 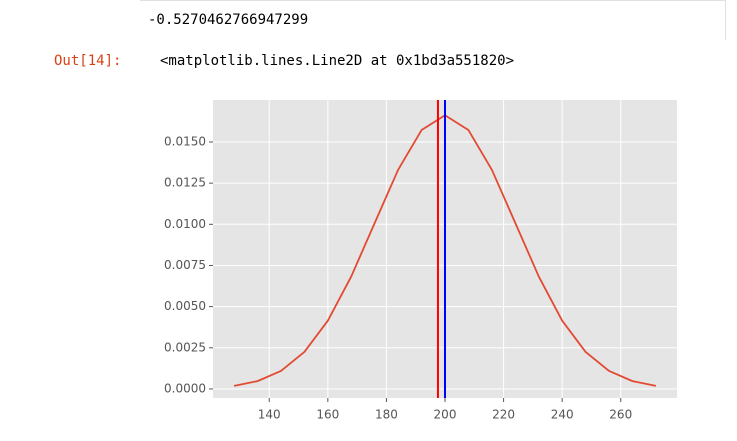 I want to click on stdout: -0.5270462766947299, so click(x=228, y=20).